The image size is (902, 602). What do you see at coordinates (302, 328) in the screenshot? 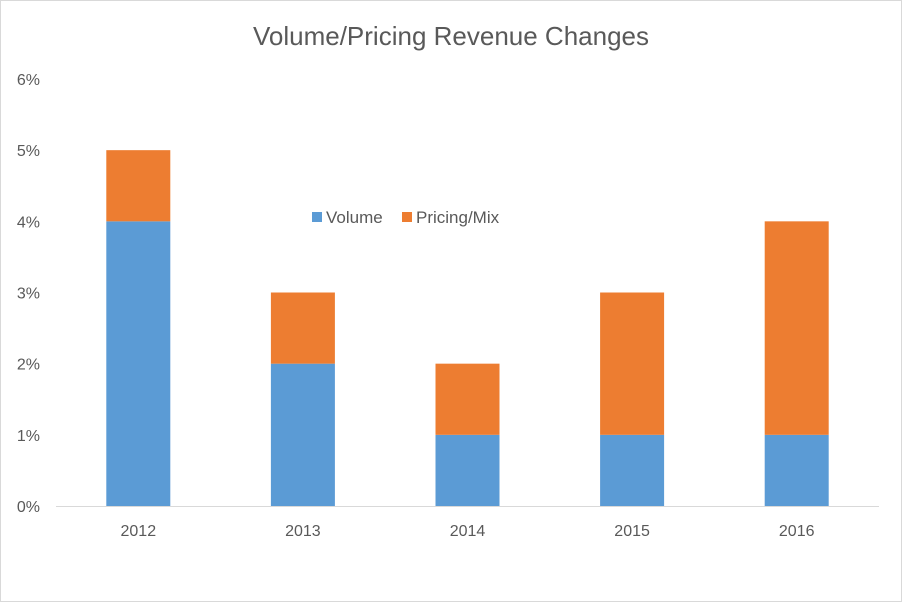
I see `bar-pricing-mix-2013` at bounding box center [302, 328].